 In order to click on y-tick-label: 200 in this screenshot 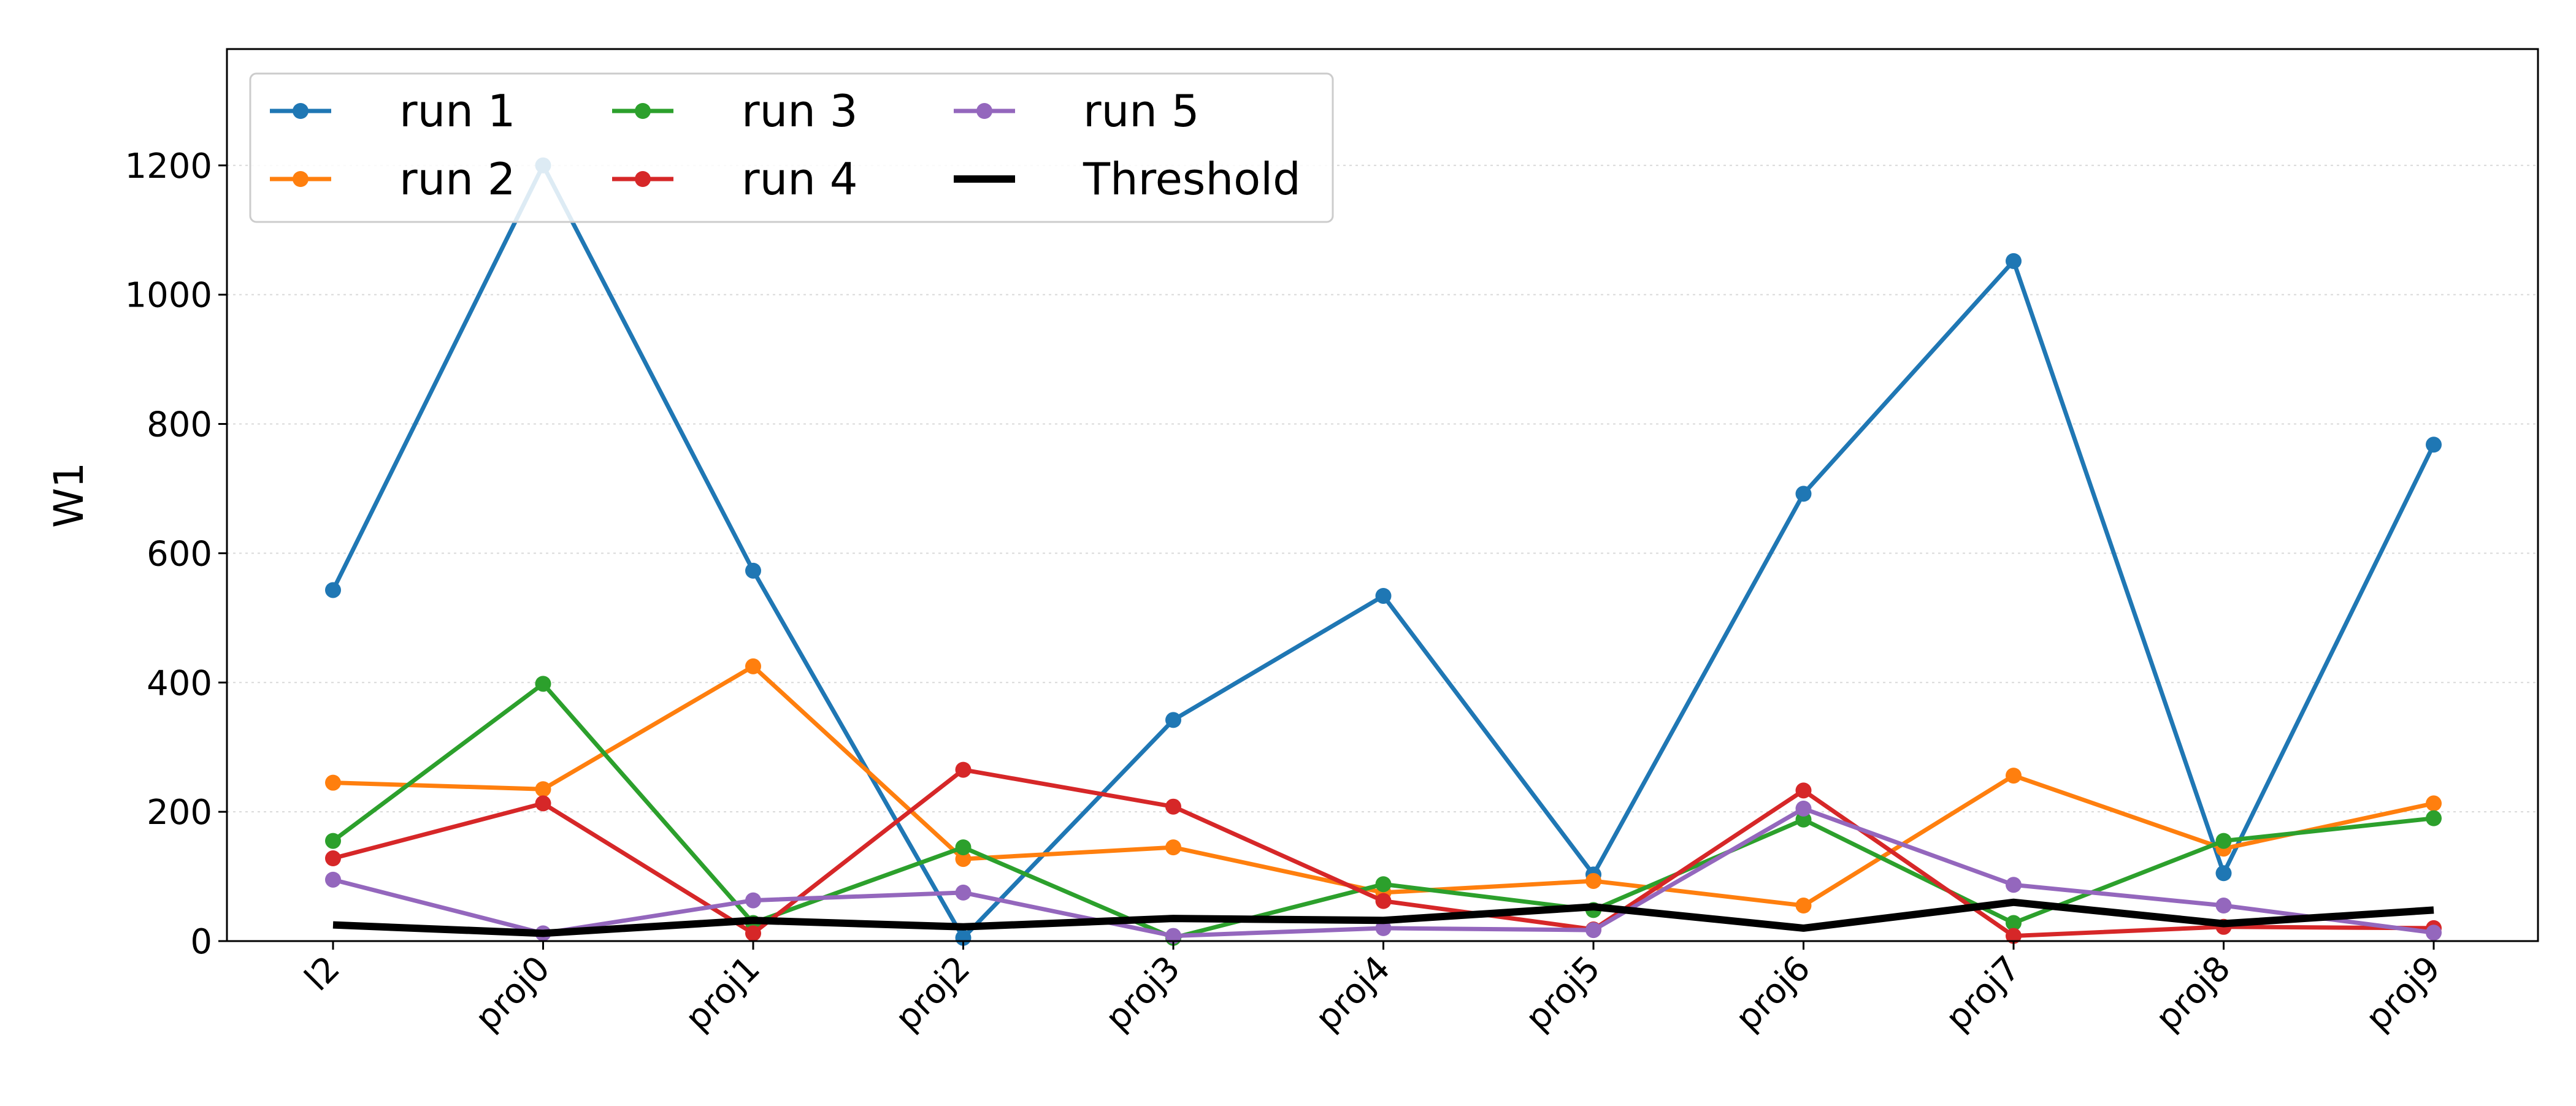, I will do `click(179, 813)`.